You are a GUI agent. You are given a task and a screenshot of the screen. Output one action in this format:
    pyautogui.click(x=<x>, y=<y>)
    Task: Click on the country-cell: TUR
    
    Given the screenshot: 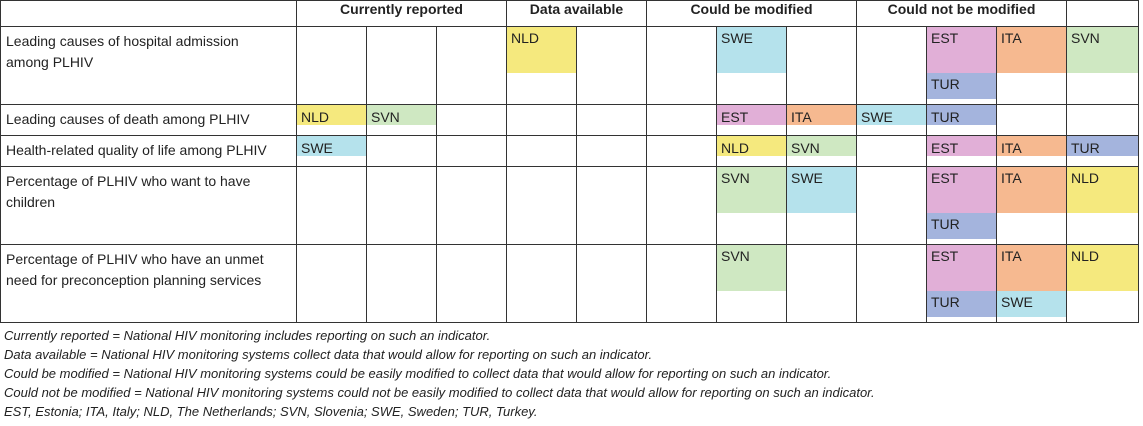 What is the action you would take?
    pyautogui.click(x=1102, y=151)
    